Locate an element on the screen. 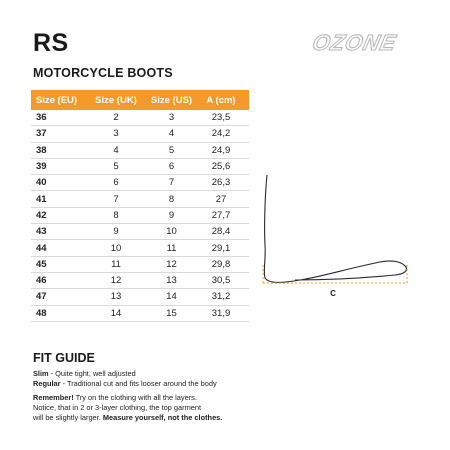 The image size is (450, 450). table-row: 36 2 3 23,5 is located at coordinates (140, 118).